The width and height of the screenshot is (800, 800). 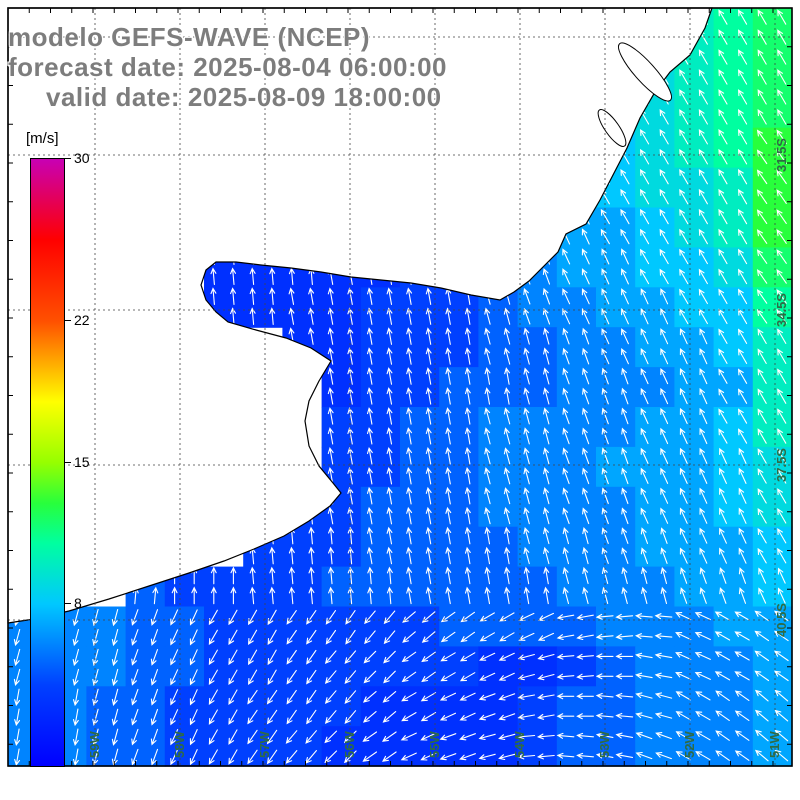 I want to click on lat-tick-label: 34.5S, so click(x=781, y=310).